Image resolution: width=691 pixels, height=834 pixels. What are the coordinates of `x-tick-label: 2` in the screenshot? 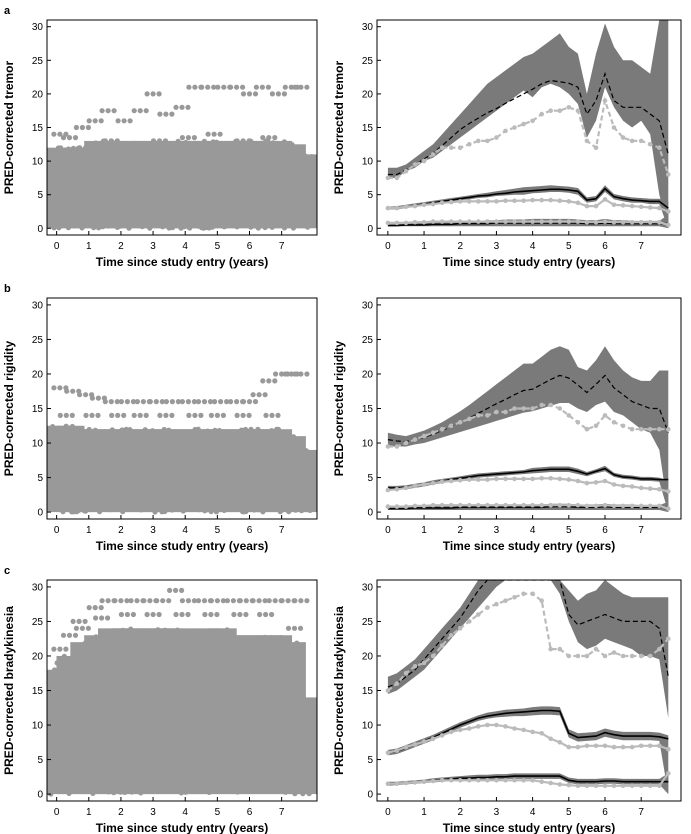 It's located at (460, 812).